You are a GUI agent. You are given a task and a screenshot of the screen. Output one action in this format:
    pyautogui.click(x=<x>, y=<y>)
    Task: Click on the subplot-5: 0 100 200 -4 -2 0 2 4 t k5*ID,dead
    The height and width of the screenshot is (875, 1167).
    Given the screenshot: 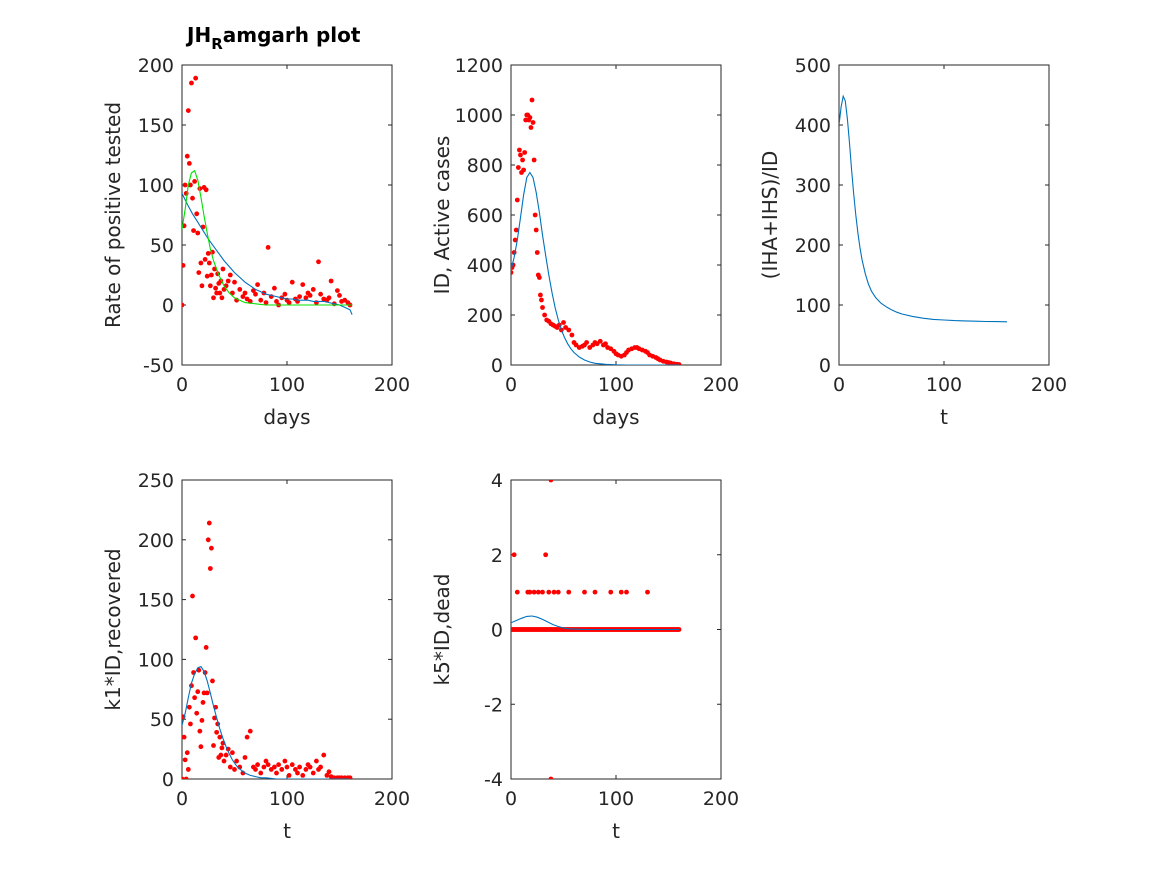 What is the action you would take?
    pyautogui.click(x=584, y=656)
    